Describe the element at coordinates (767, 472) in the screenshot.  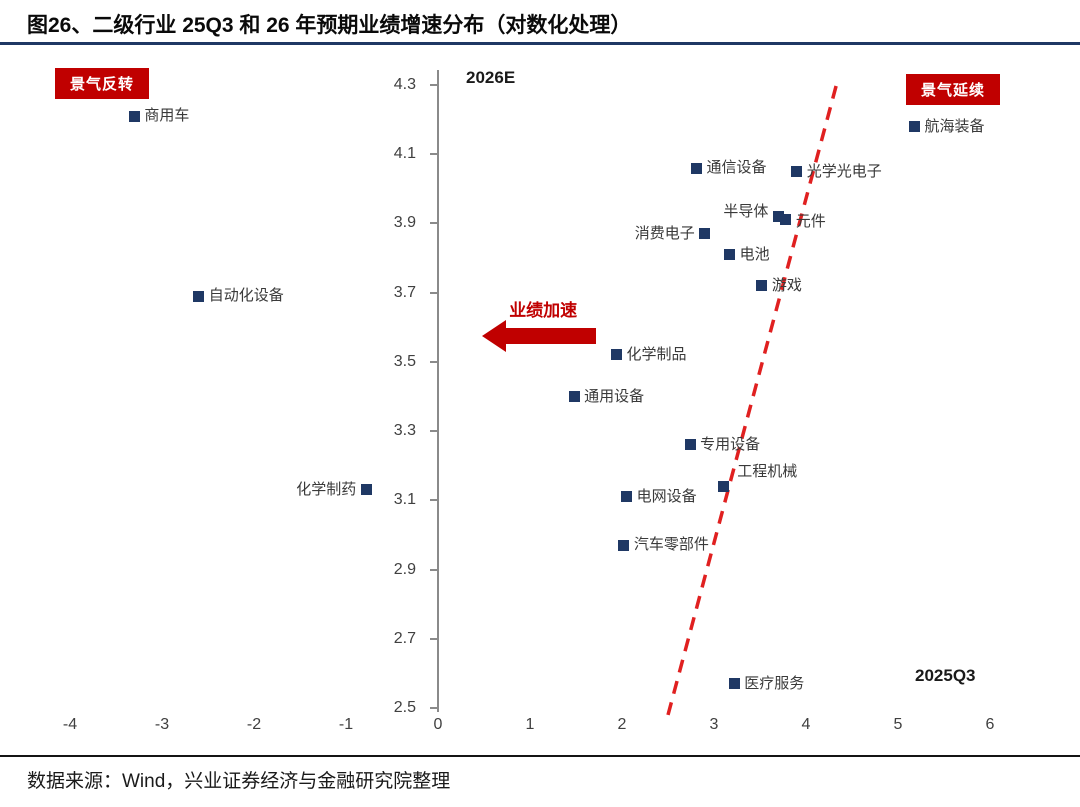
I see `point-label: 工程机械` at that location.